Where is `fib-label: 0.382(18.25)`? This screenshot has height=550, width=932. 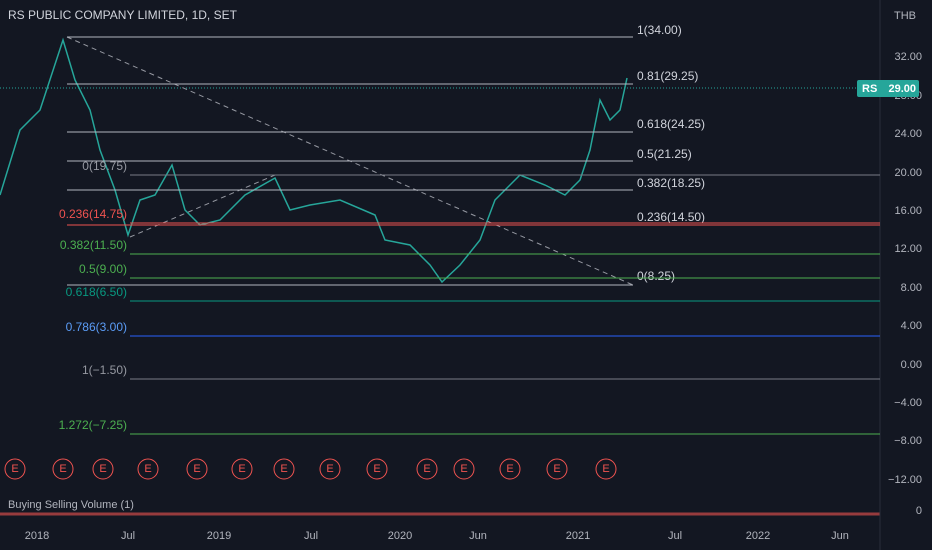
fib-label: 0.382(18.25) is located at coordinates (671, 183).